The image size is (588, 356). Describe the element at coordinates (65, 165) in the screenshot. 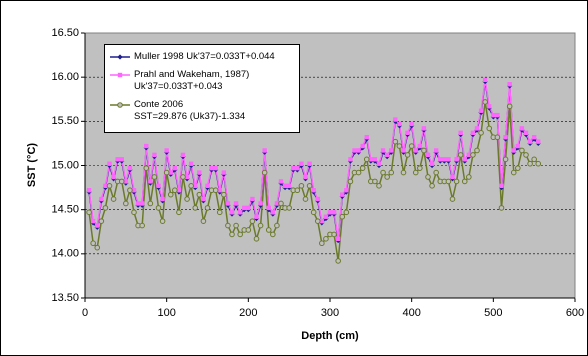

I see `y-tick-label: 15.00` at that location.